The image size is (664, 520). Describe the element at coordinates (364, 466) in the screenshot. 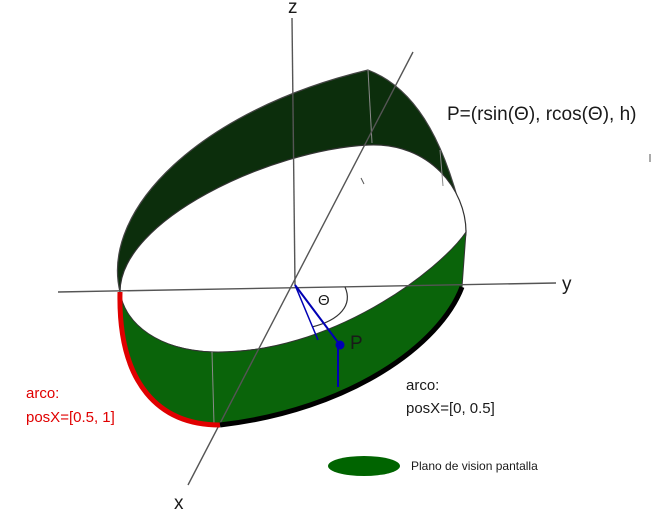

I see `legend-swatch` at that location.